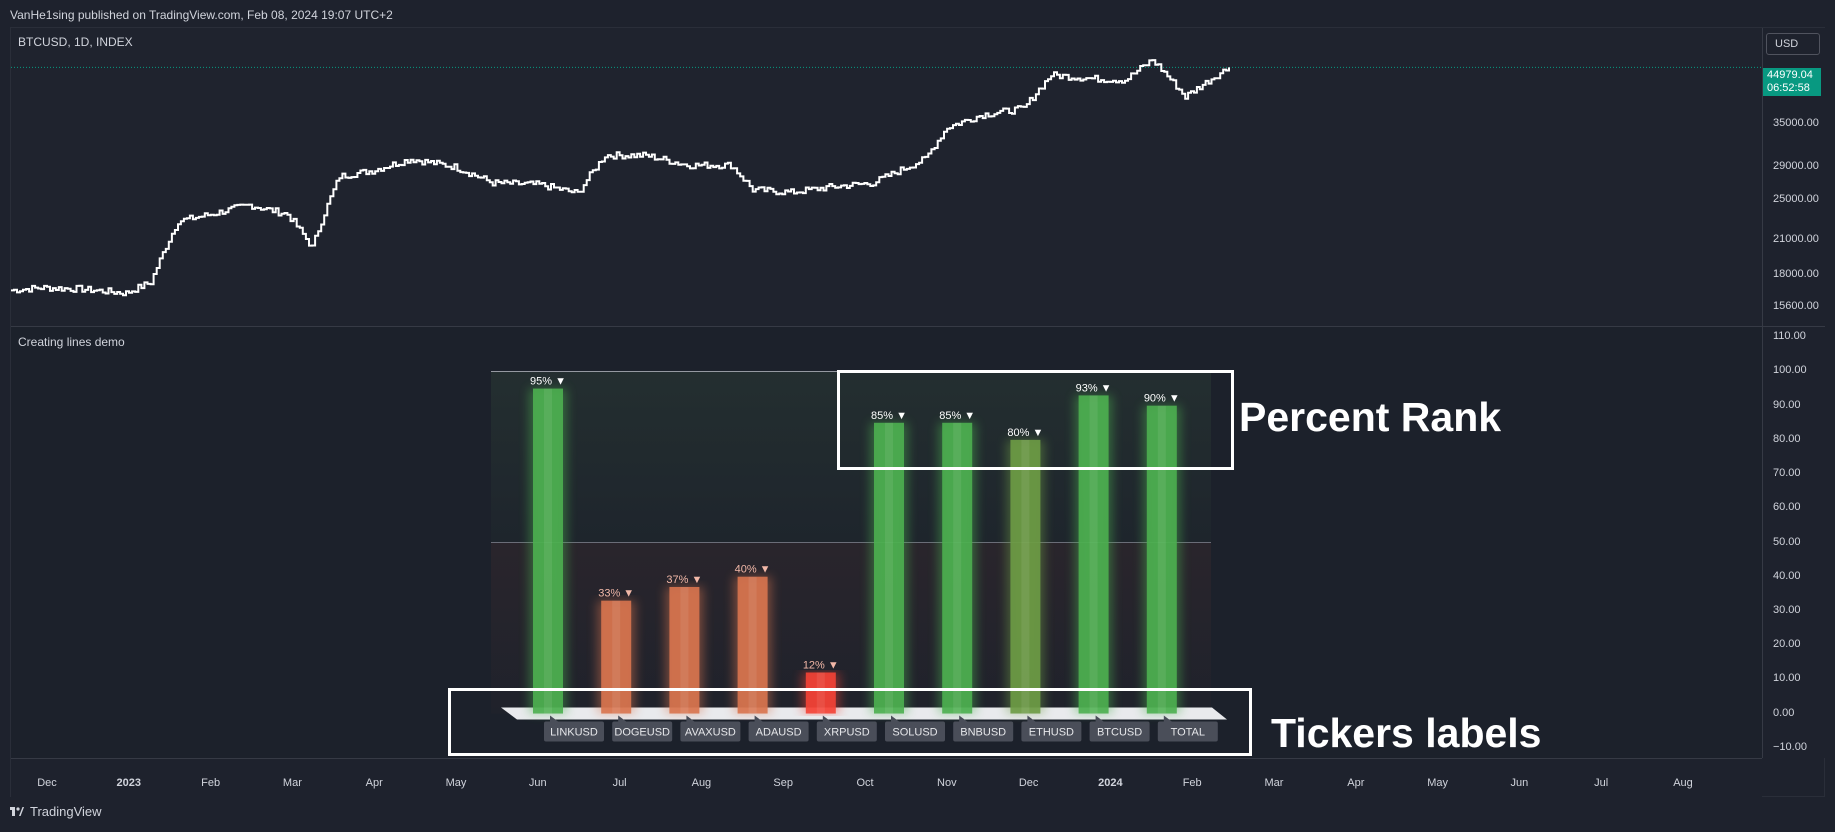  I want to click on time-axis-label: 2023, so click(129, 783).